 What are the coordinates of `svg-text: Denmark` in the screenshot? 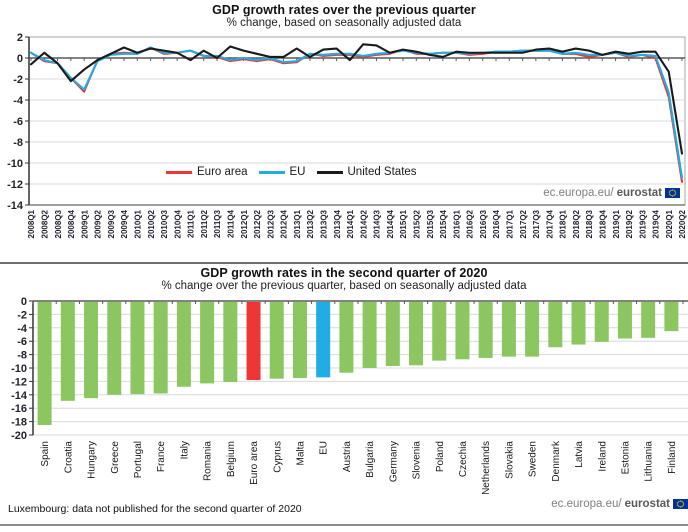 It's located at (556, 461).